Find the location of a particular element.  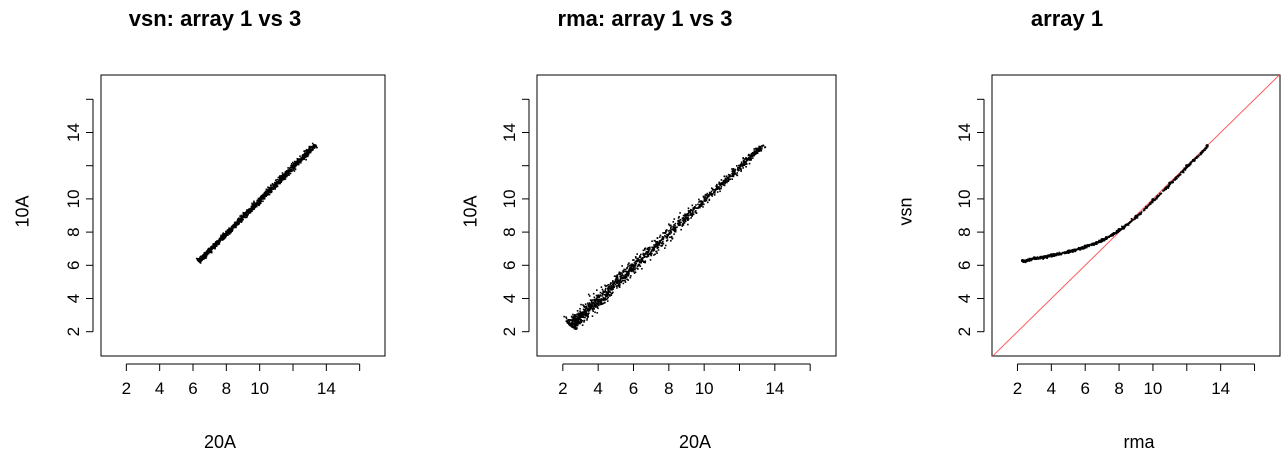

x-axis: 2 4 6 8 10 14 is located at coordinates (241, 380).